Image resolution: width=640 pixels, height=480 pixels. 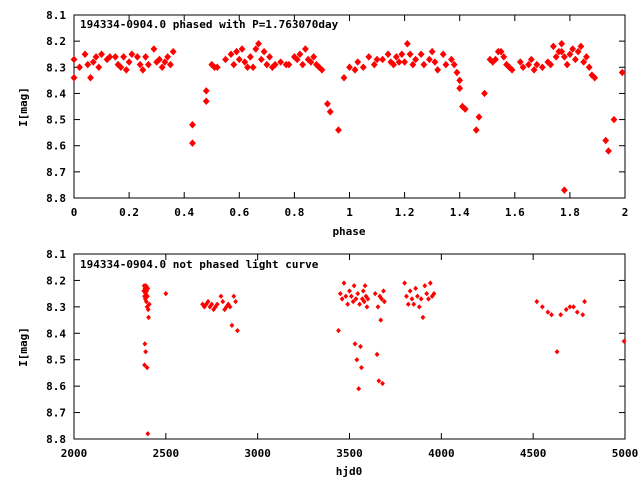 I want to click on y-tick-label: 8.7, so click(x=56, y=413).